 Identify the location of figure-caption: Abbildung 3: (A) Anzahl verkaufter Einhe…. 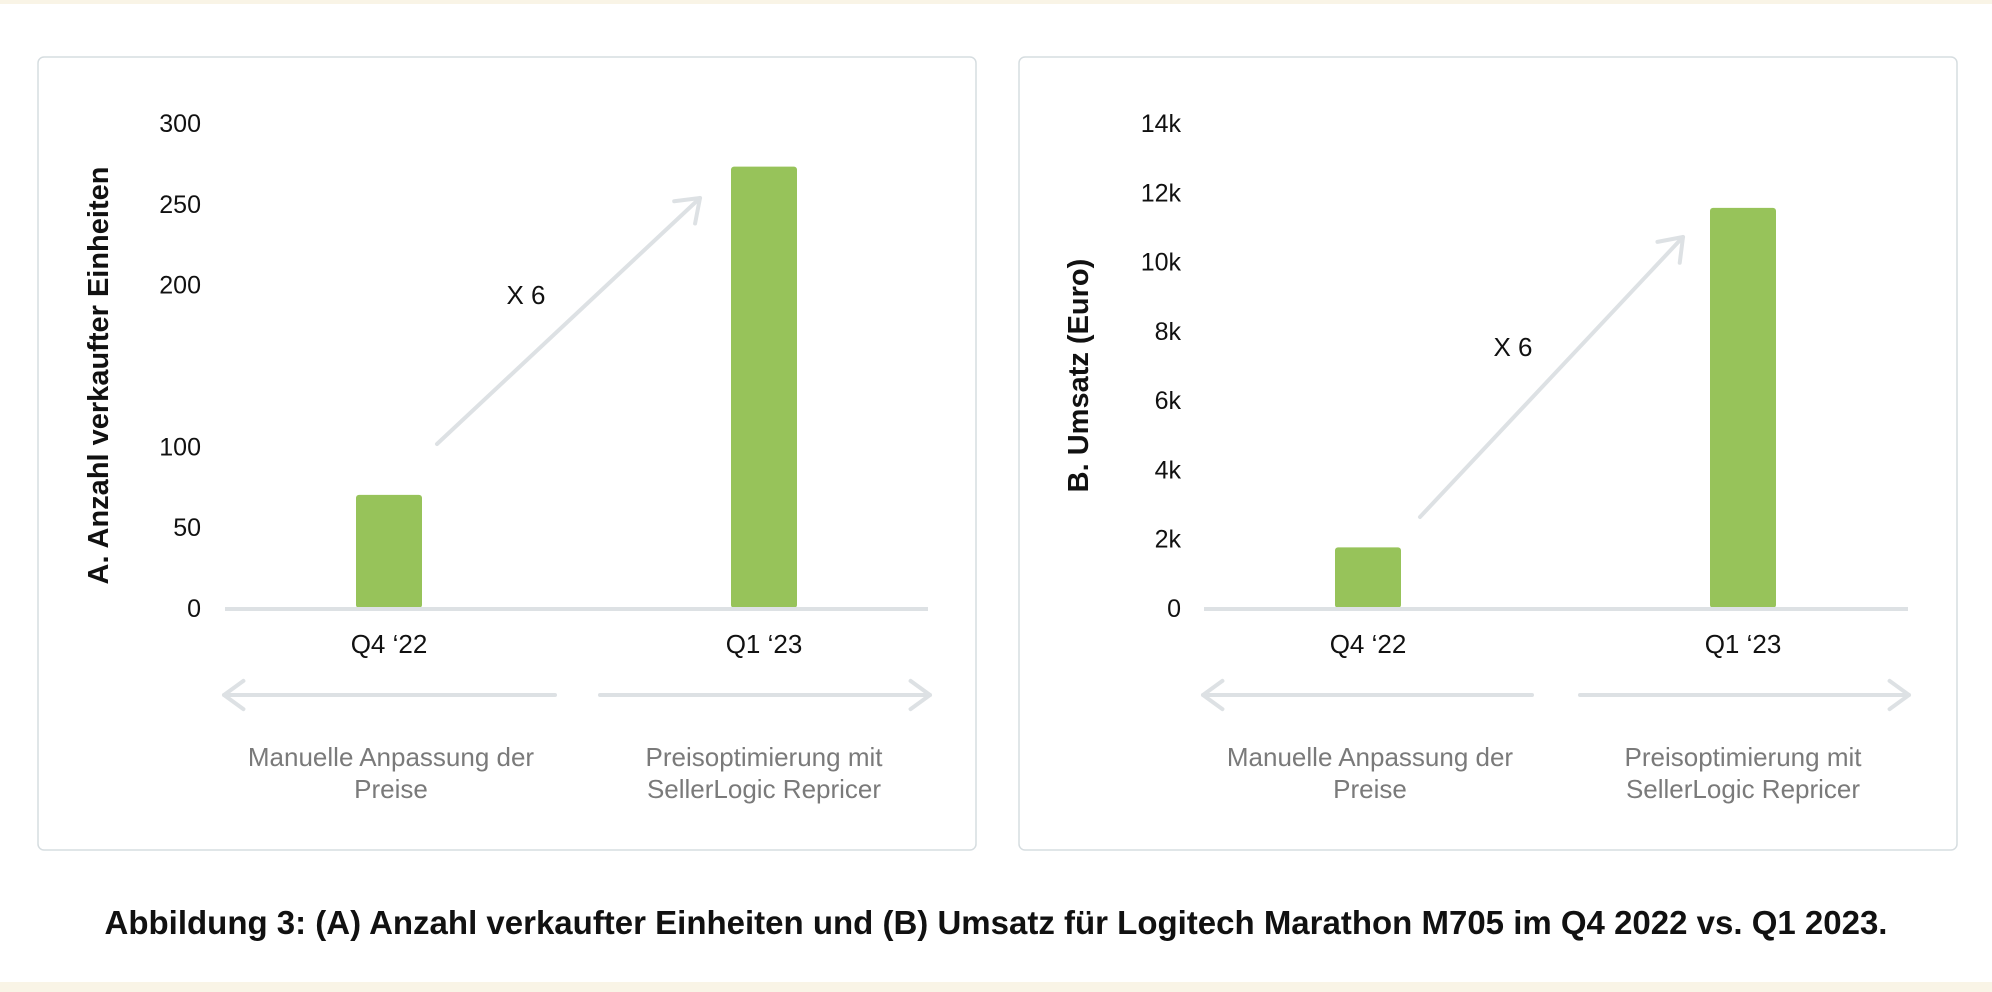
(996, 922).